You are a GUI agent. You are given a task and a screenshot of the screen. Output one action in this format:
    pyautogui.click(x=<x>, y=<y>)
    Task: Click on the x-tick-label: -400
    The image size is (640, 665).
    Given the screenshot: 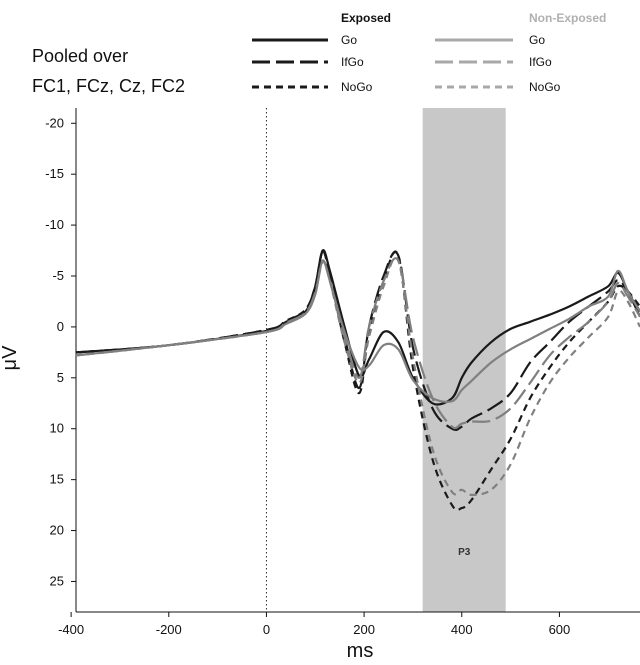 What is the action you would take?
    pyautogui.click(x=71, y=629)
    